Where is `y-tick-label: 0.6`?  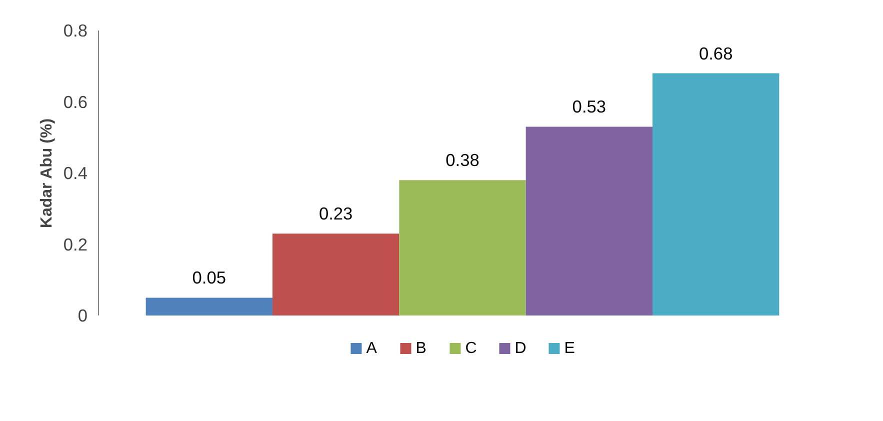 y-tick-label: 0.6 is located at coordinates (75, 102).